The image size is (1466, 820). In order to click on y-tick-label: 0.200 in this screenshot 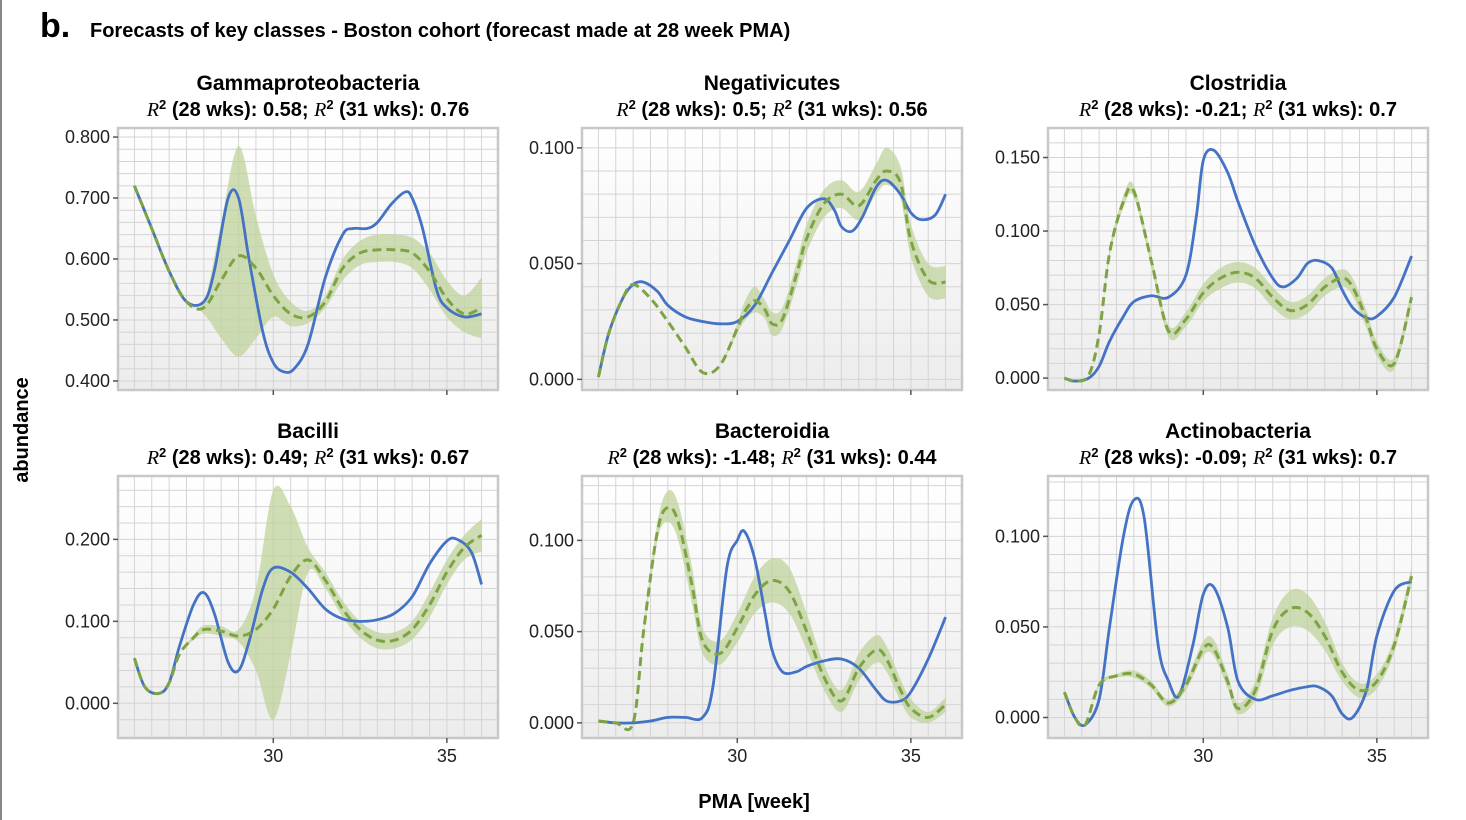, I will do `click(87, 539)`.